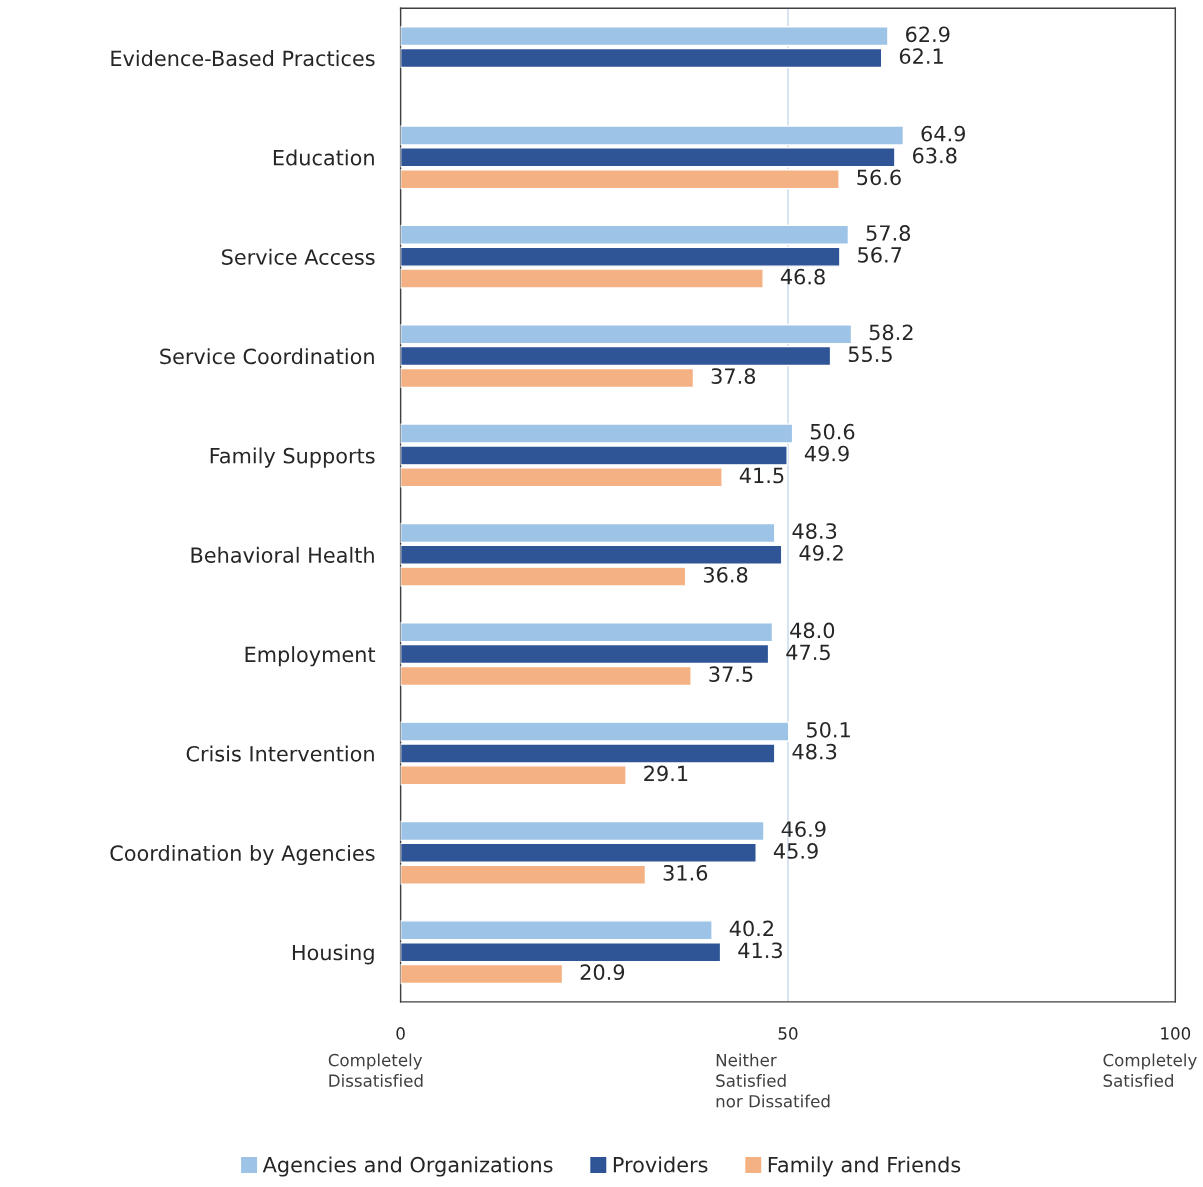 This screenshot has height=1187, width=1203. What do you see at coordinates (292, 457) in the screenshot?
I see `y-tick-label: Family Supports` at bounding box center [292, 457].